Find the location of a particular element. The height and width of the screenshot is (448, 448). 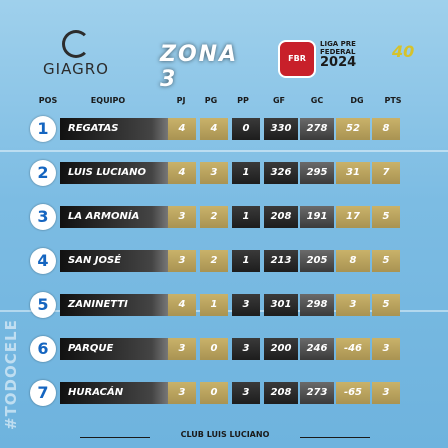

footer-club-name: CLUB LUIS LUCIANO is located at coordinates (225, 434).